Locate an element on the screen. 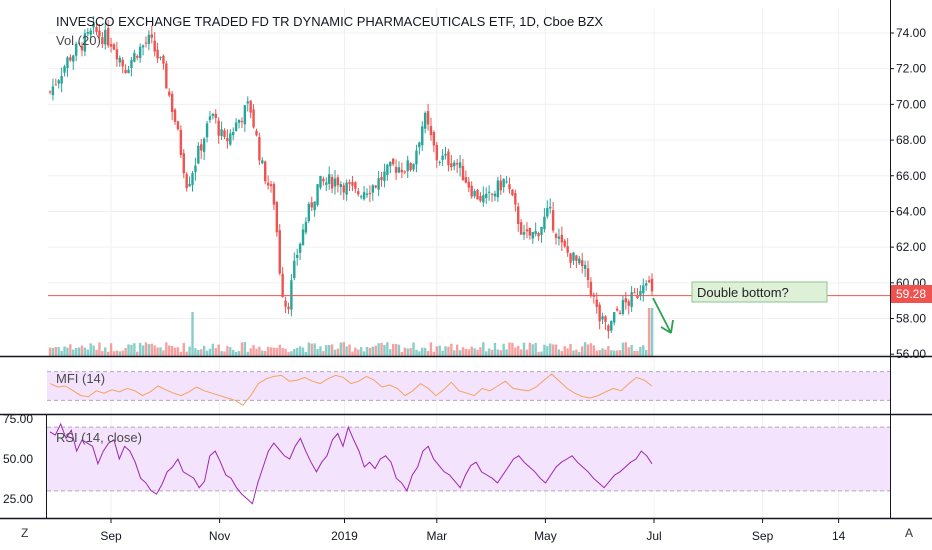 The width and height of the screenshot is (932, 550). timezone-button: Z is located at coordinates (24, 533).